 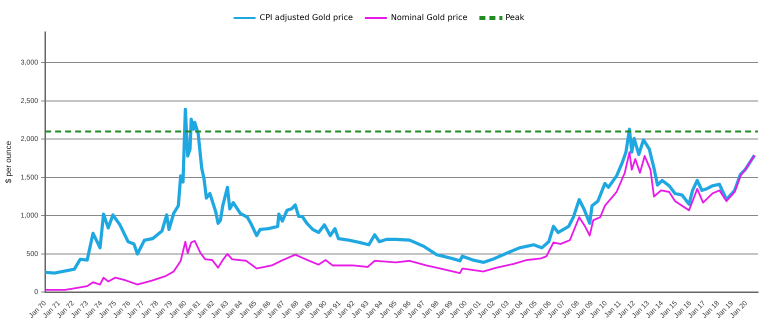 What do you see at coordinates (429, 17) in the screenshot?
I see `legend-label: Nominal Gold price` at bounding box center [429, 17].